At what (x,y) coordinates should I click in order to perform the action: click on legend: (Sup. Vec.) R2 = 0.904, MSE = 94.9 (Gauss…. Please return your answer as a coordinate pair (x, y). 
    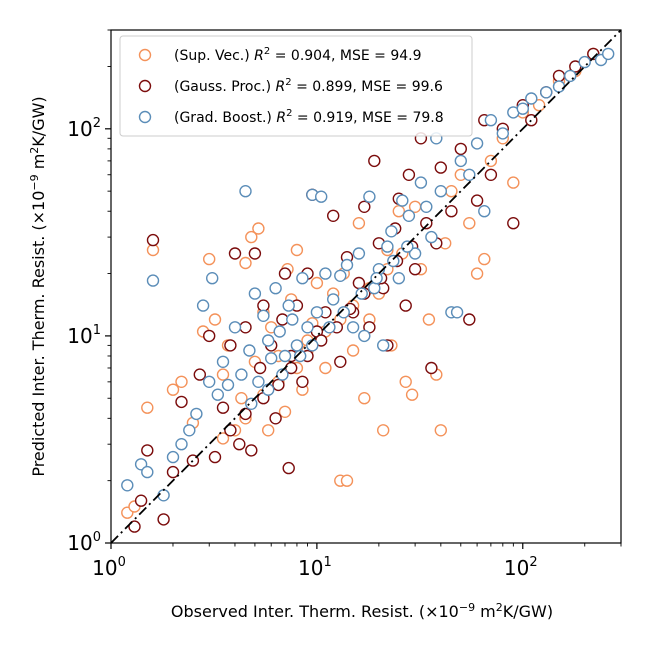
    Looking at the image, I should click on (296, 86).